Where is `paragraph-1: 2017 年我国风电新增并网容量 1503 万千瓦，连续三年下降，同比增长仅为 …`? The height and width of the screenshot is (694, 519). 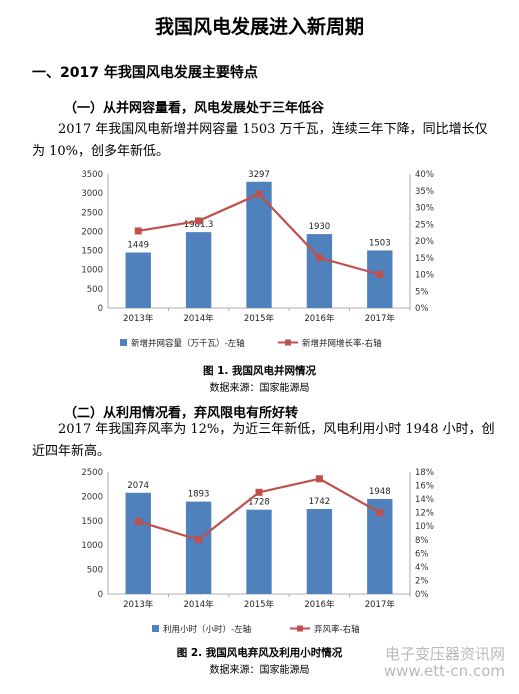 paragraph-1: 2017 年我国风电新增并网容量 1503 万千瓦，连续三年下降，同比增长仅为 … is located at coordinates (260, 140).